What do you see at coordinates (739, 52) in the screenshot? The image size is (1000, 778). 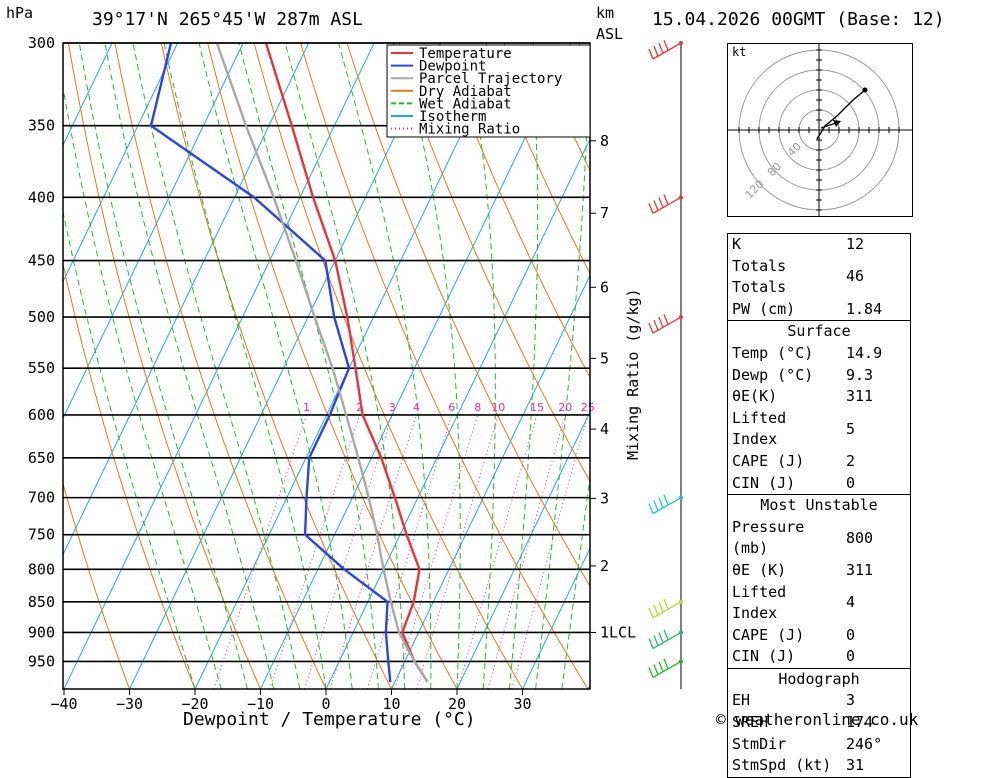 I see `hodograph-unit: kt` at bounding box center [739, 52].